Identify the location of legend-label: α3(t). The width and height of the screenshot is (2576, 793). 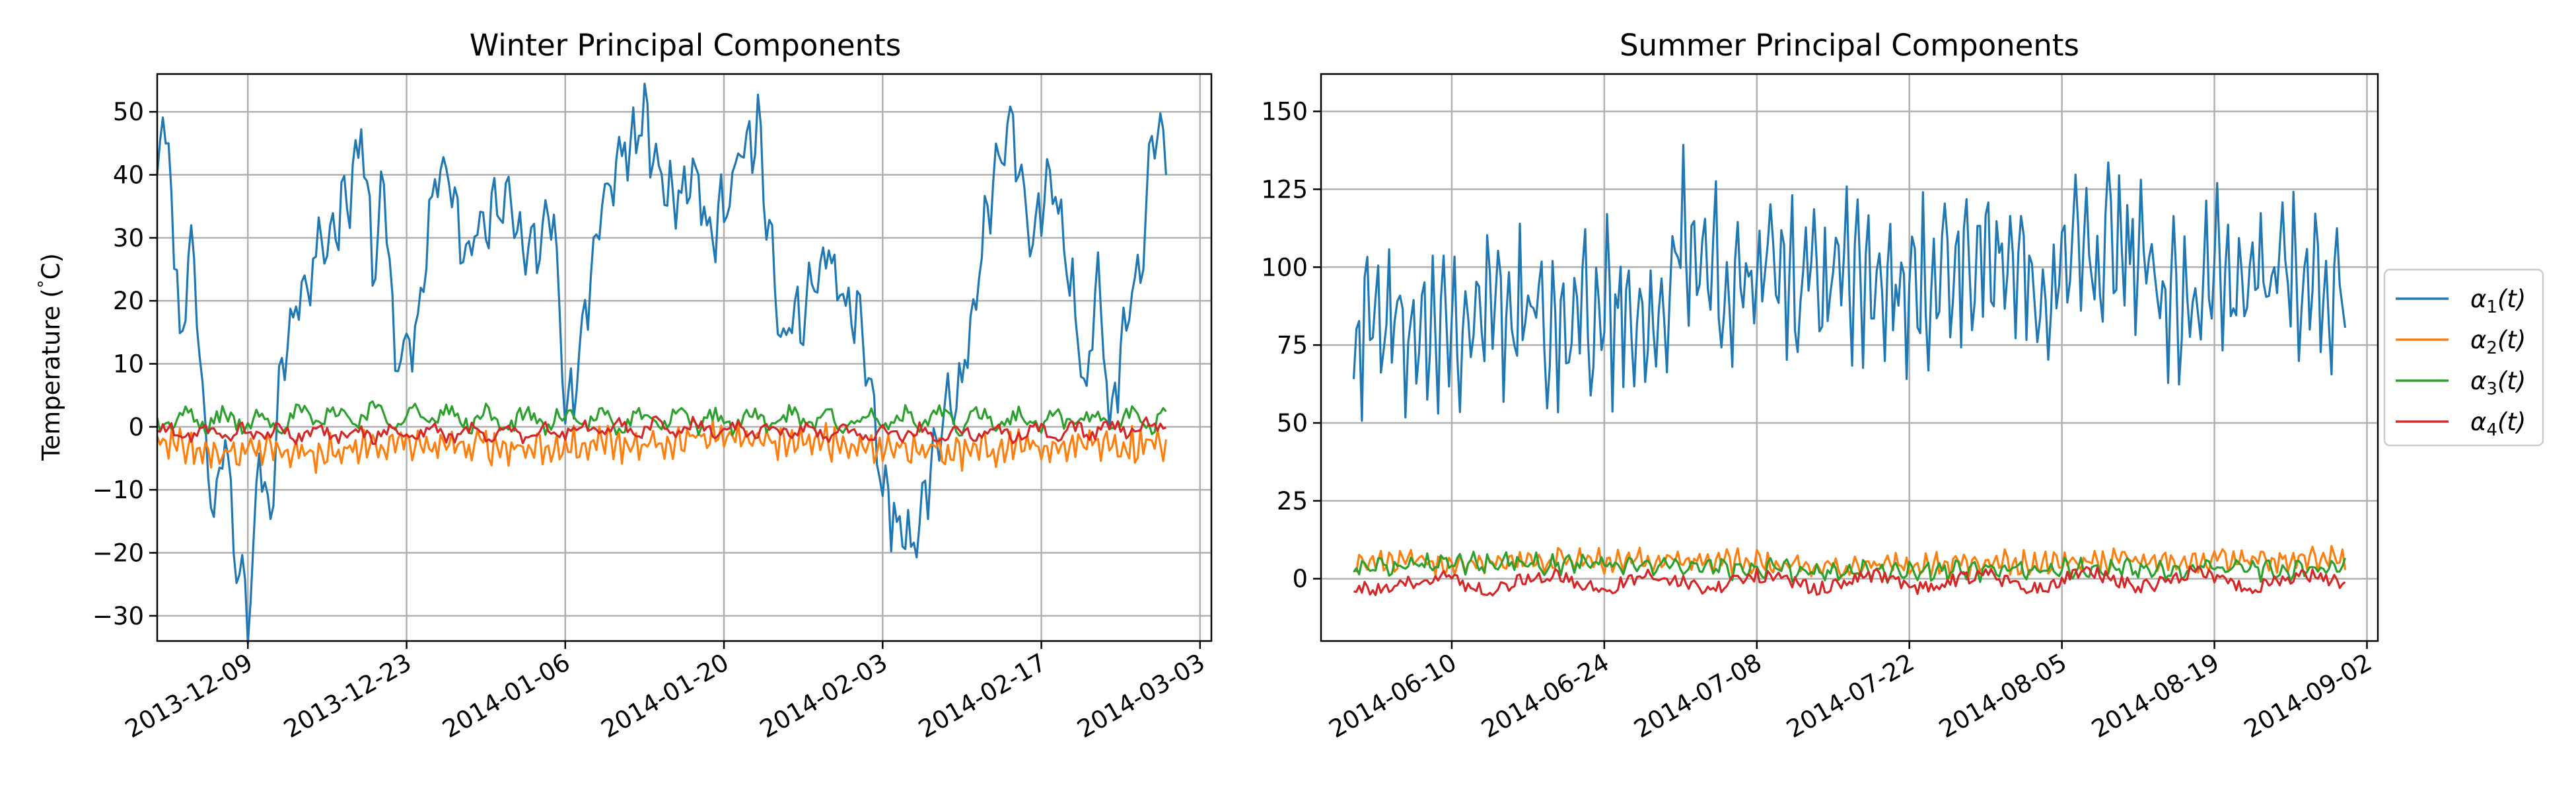
(2498, 383).